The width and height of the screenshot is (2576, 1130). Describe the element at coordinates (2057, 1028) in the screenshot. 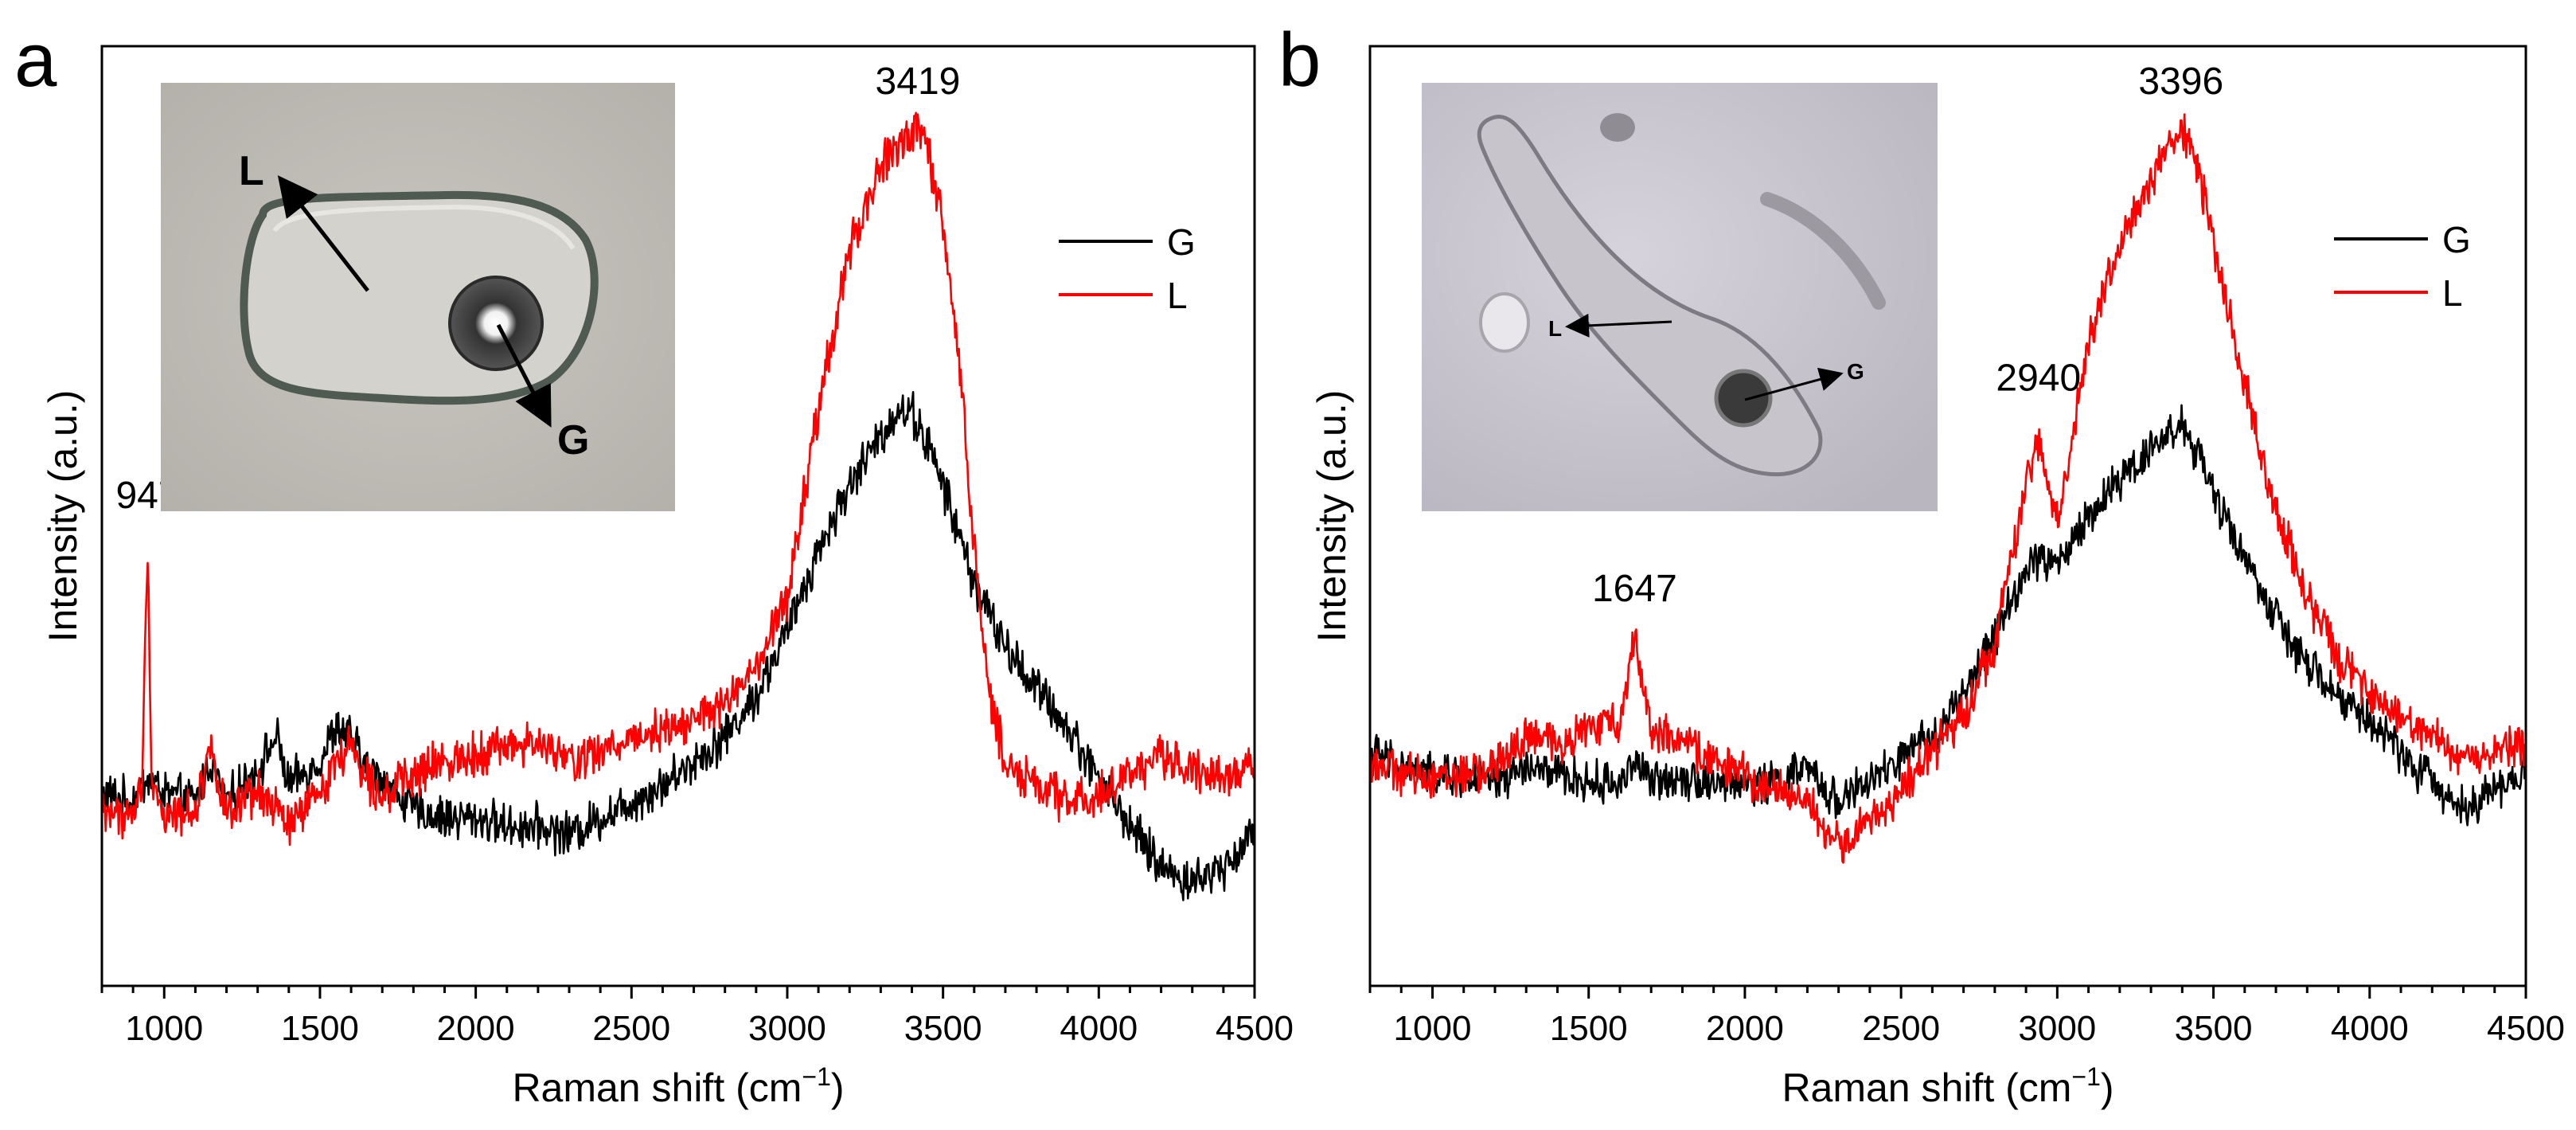

I see `panel-b-x-tick-label-3000: 3000` at that location.